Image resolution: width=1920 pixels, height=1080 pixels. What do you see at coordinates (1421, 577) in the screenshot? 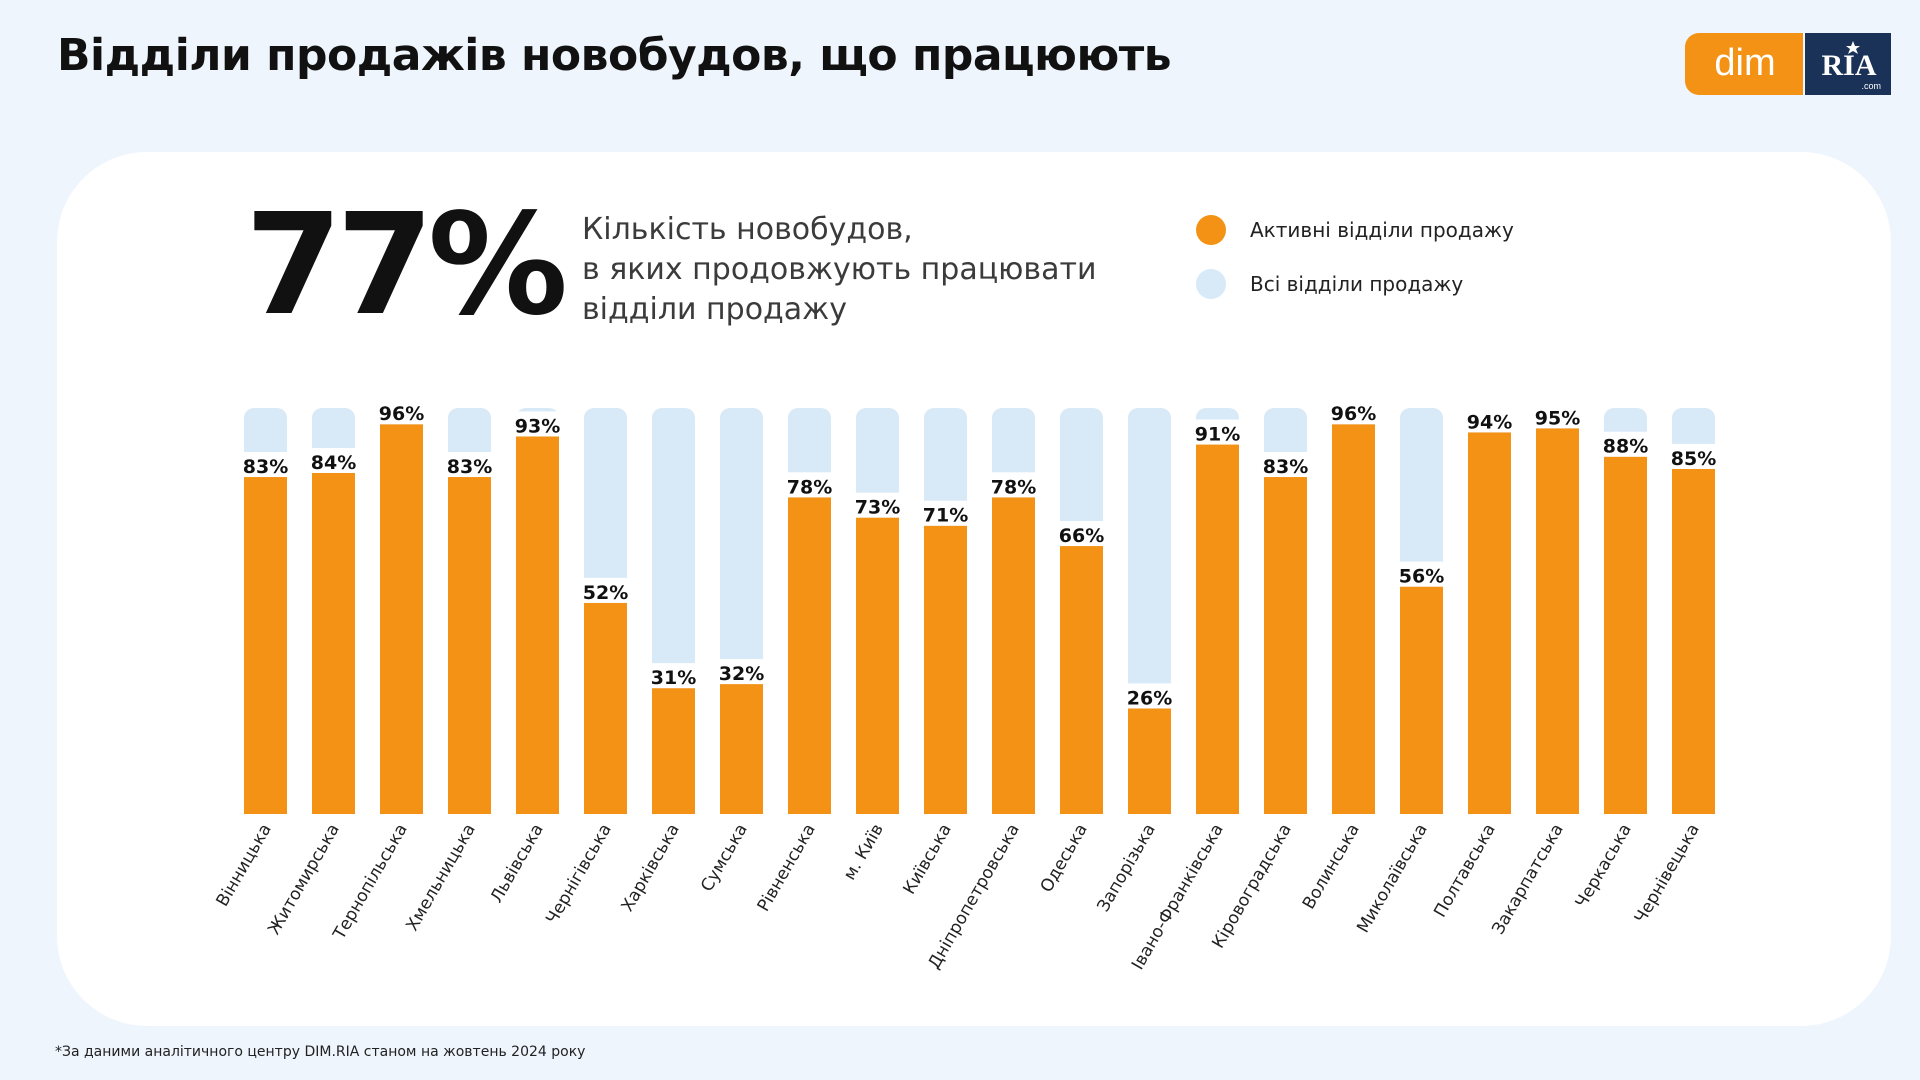
I see `data-label: 56%` at bounding box center [1421, 577].